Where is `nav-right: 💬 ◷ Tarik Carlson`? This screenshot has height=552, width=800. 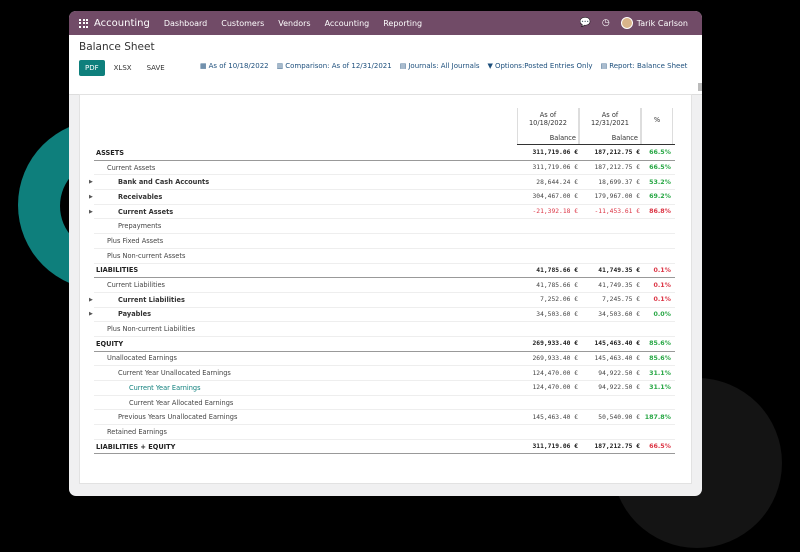 nav-right: 💬 ◷ Tarik Carlson is located at coordinates (641, 23).